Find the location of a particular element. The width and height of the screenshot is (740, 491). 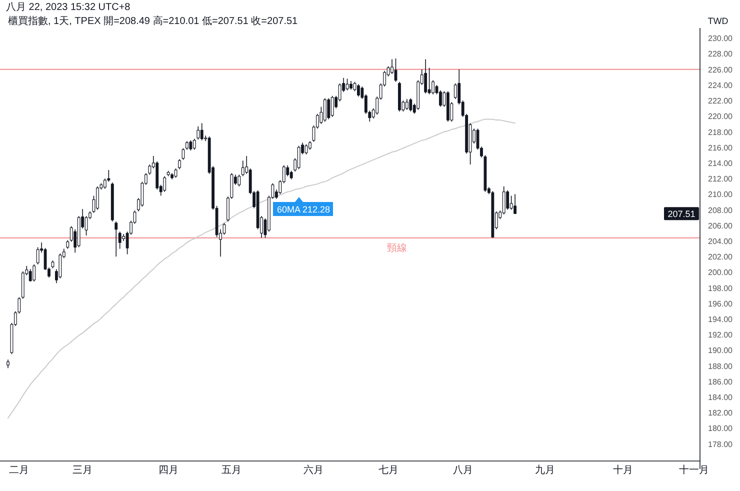

y-tick-label: 220.00 is located at coordinates (721, 117).